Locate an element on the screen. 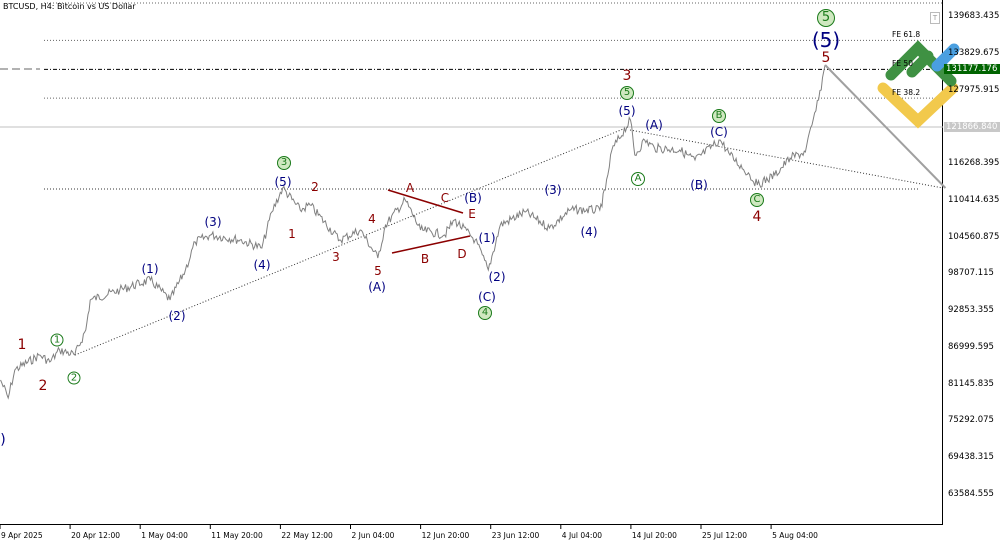  y-tick-label: 69438.315 is located at coordinates (971, 457).